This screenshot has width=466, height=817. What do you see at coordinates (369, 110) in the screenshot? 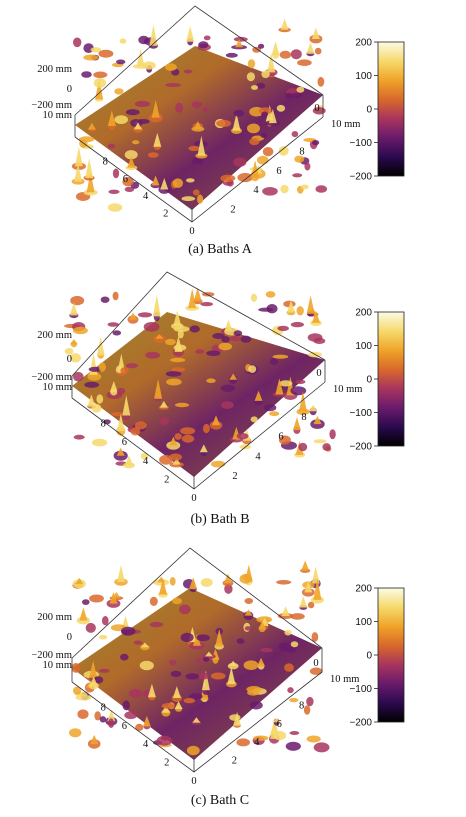
I see `colorbar-tick-label: 0` at bounding box center [369, 110].